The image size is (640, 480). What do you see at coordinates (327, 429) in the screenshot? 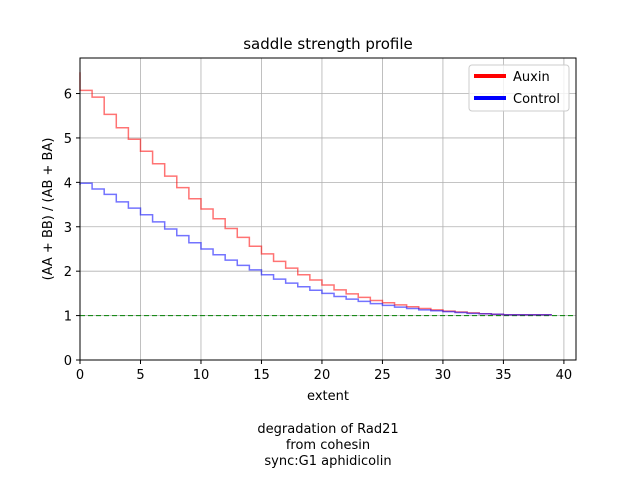
I see `caption-line-1: degradation of Rad21` at bounding box center [327, 429].